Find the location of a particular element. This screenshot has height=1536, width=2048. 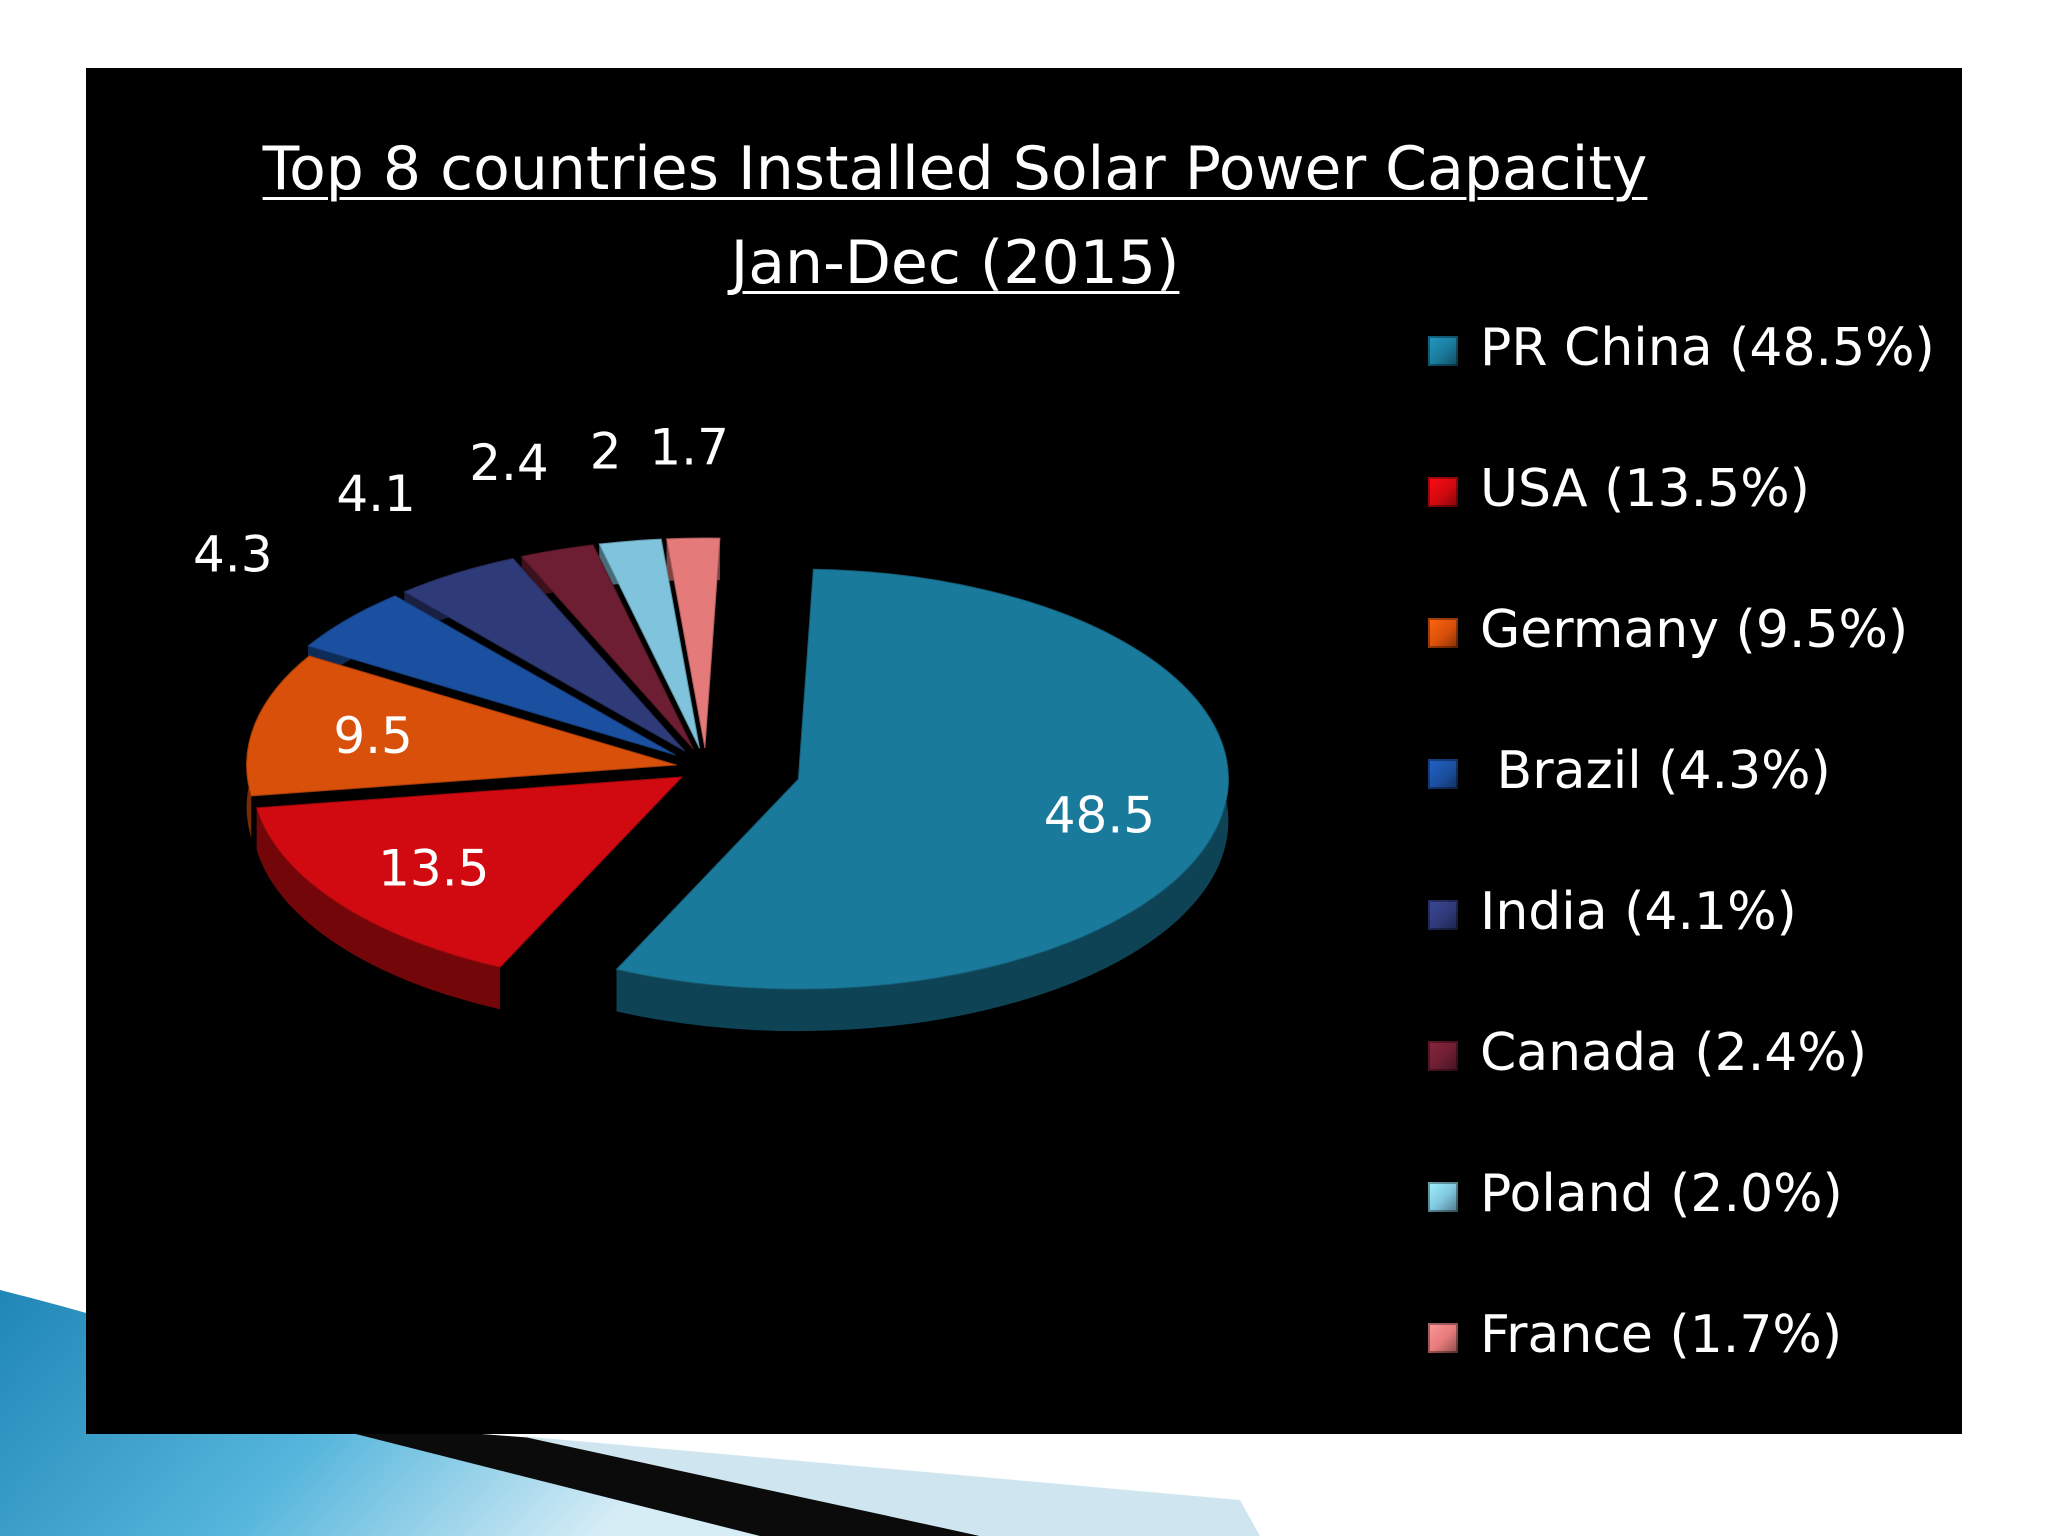

legend-label: Brazil (4.3%) is located at coordinates (1655, 771).